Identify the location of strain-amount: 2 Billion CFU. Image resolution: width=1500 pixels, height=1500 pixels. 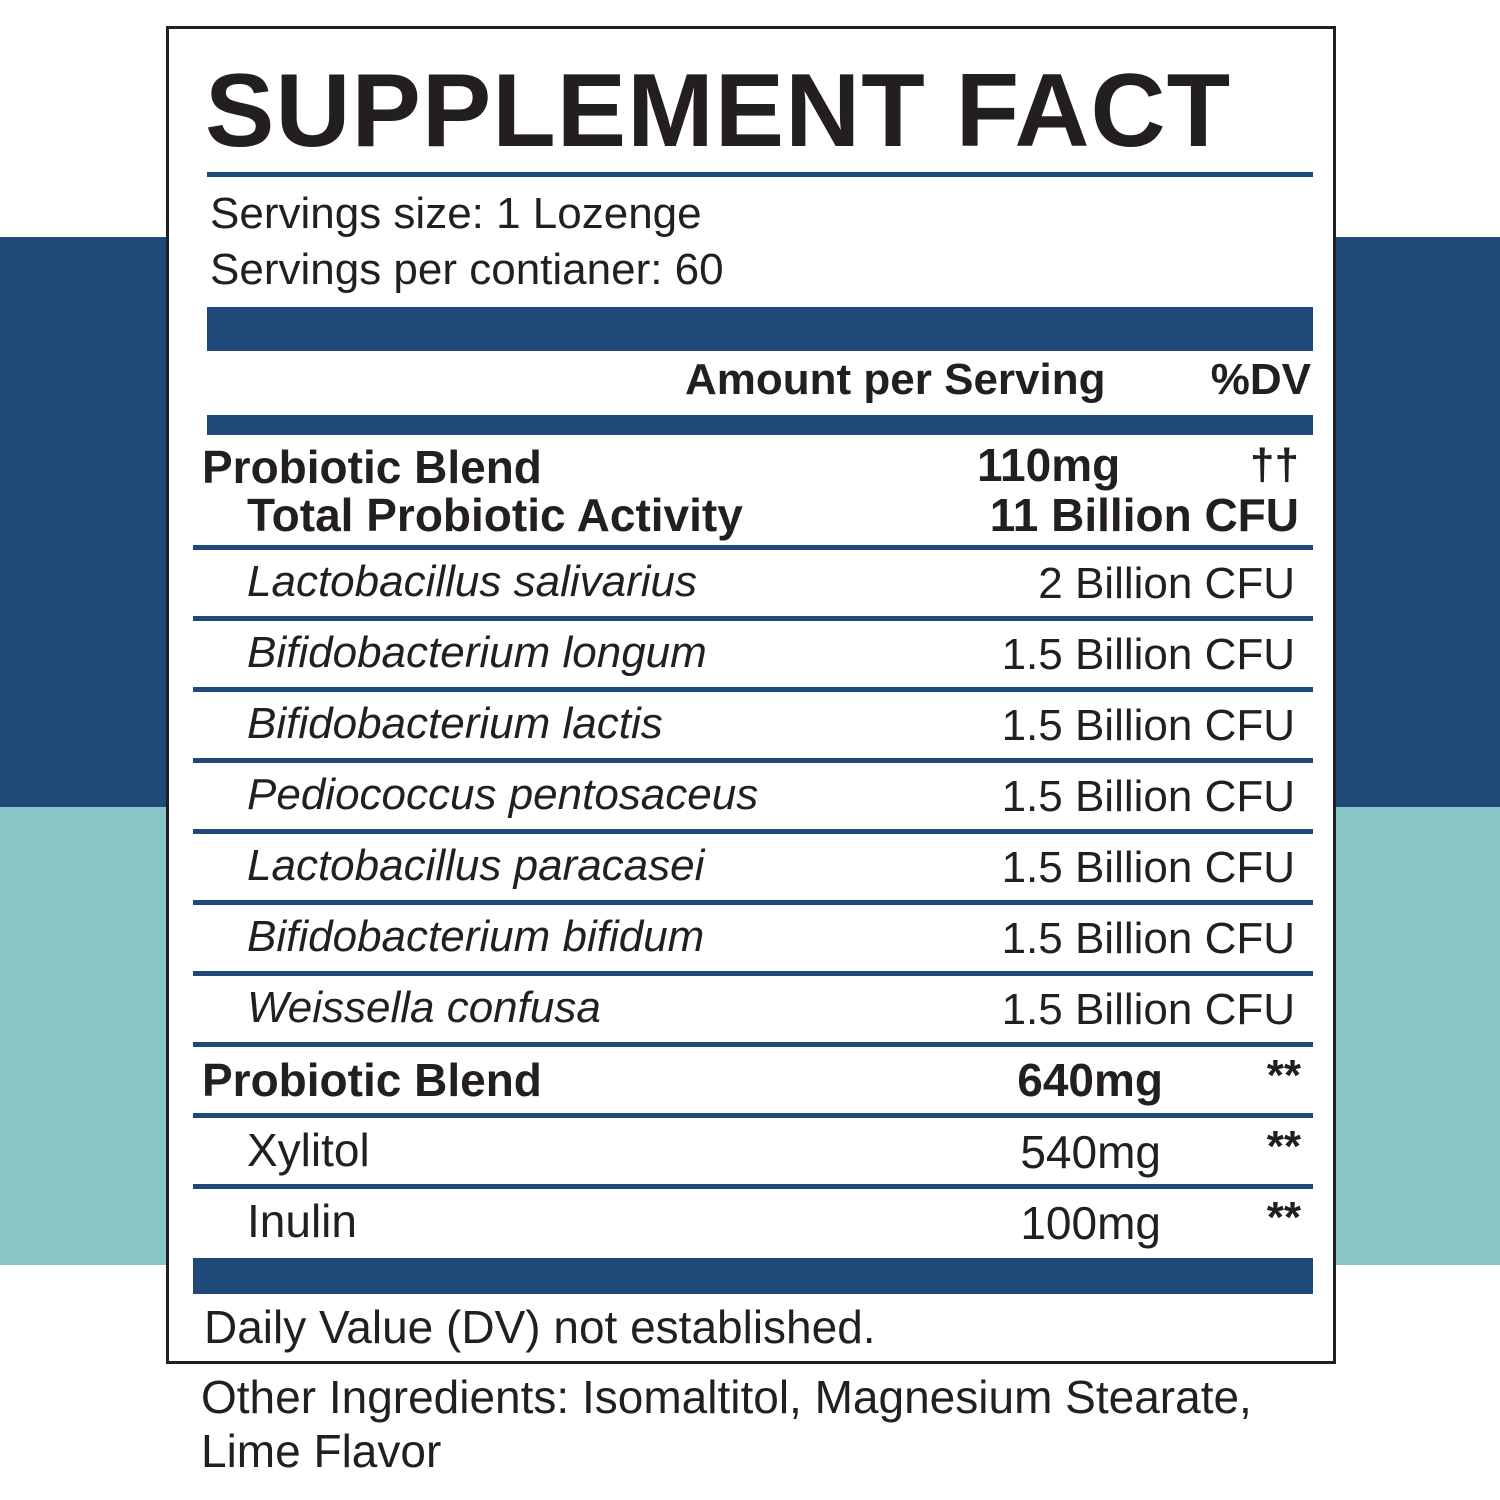
(1166, 583).